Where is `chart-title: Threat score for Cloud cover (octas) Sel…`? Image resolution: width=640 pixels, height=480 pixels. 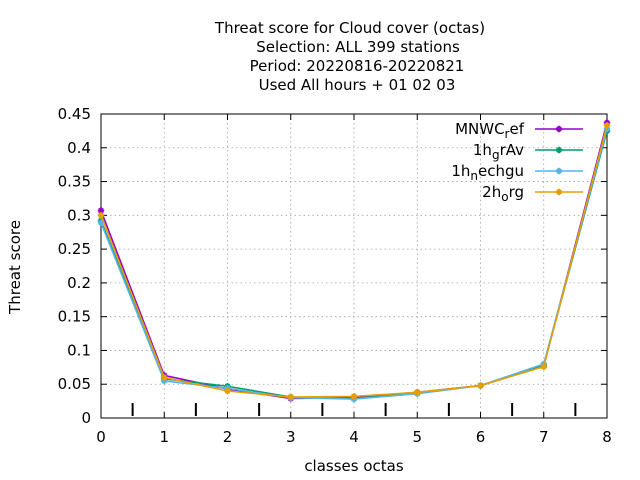 chart-title: Threat score for Cloud cover (octas) Sel… is located at coordinates (349, 56).